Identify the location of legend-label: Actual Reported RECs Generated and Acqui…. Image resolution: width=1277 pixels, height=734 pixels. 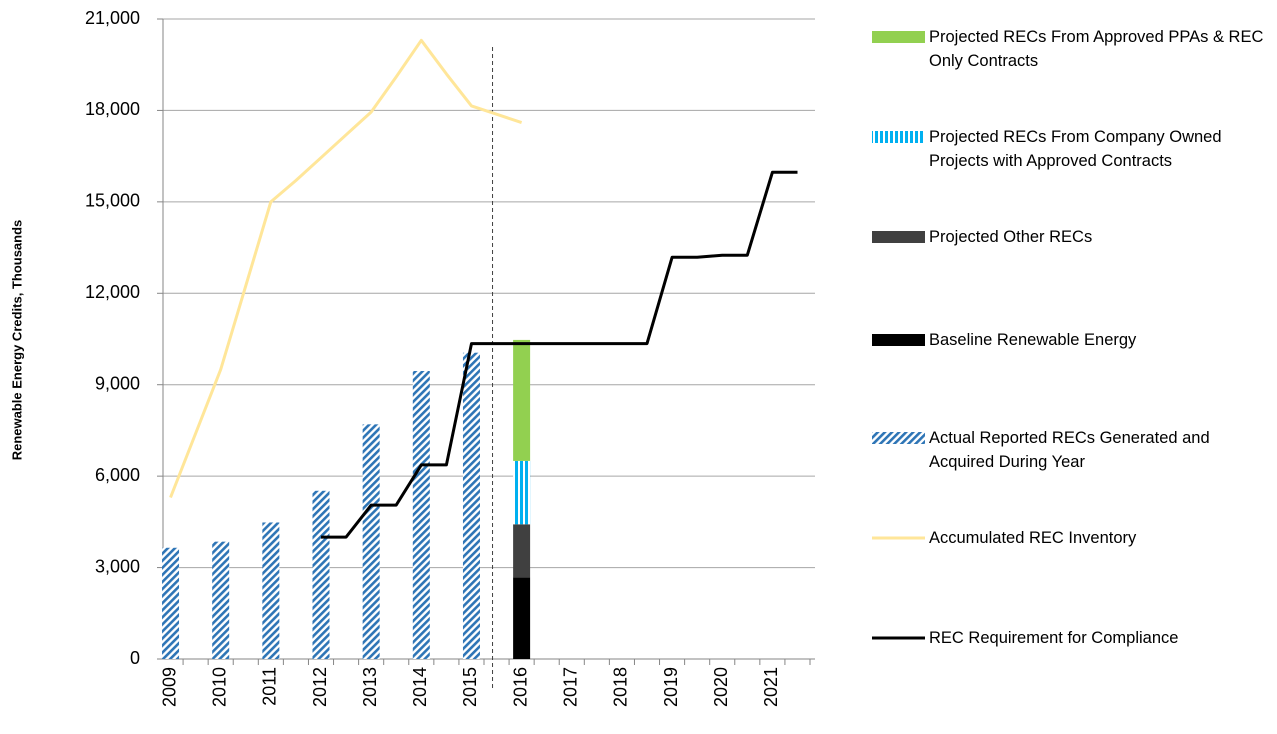
(1069, 450).